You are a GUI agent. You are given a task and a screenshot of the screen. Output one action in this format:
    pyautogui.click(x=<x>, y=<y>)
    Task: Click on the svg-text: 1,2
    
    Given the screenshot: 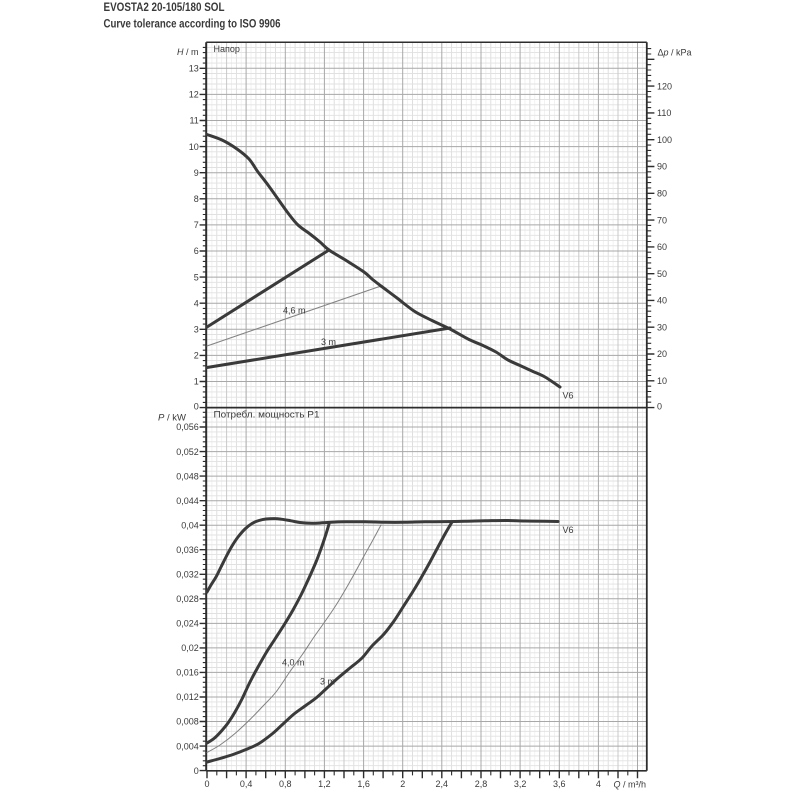 What is the action you would take?
    pyautogui.click(x=324, y=784)
    